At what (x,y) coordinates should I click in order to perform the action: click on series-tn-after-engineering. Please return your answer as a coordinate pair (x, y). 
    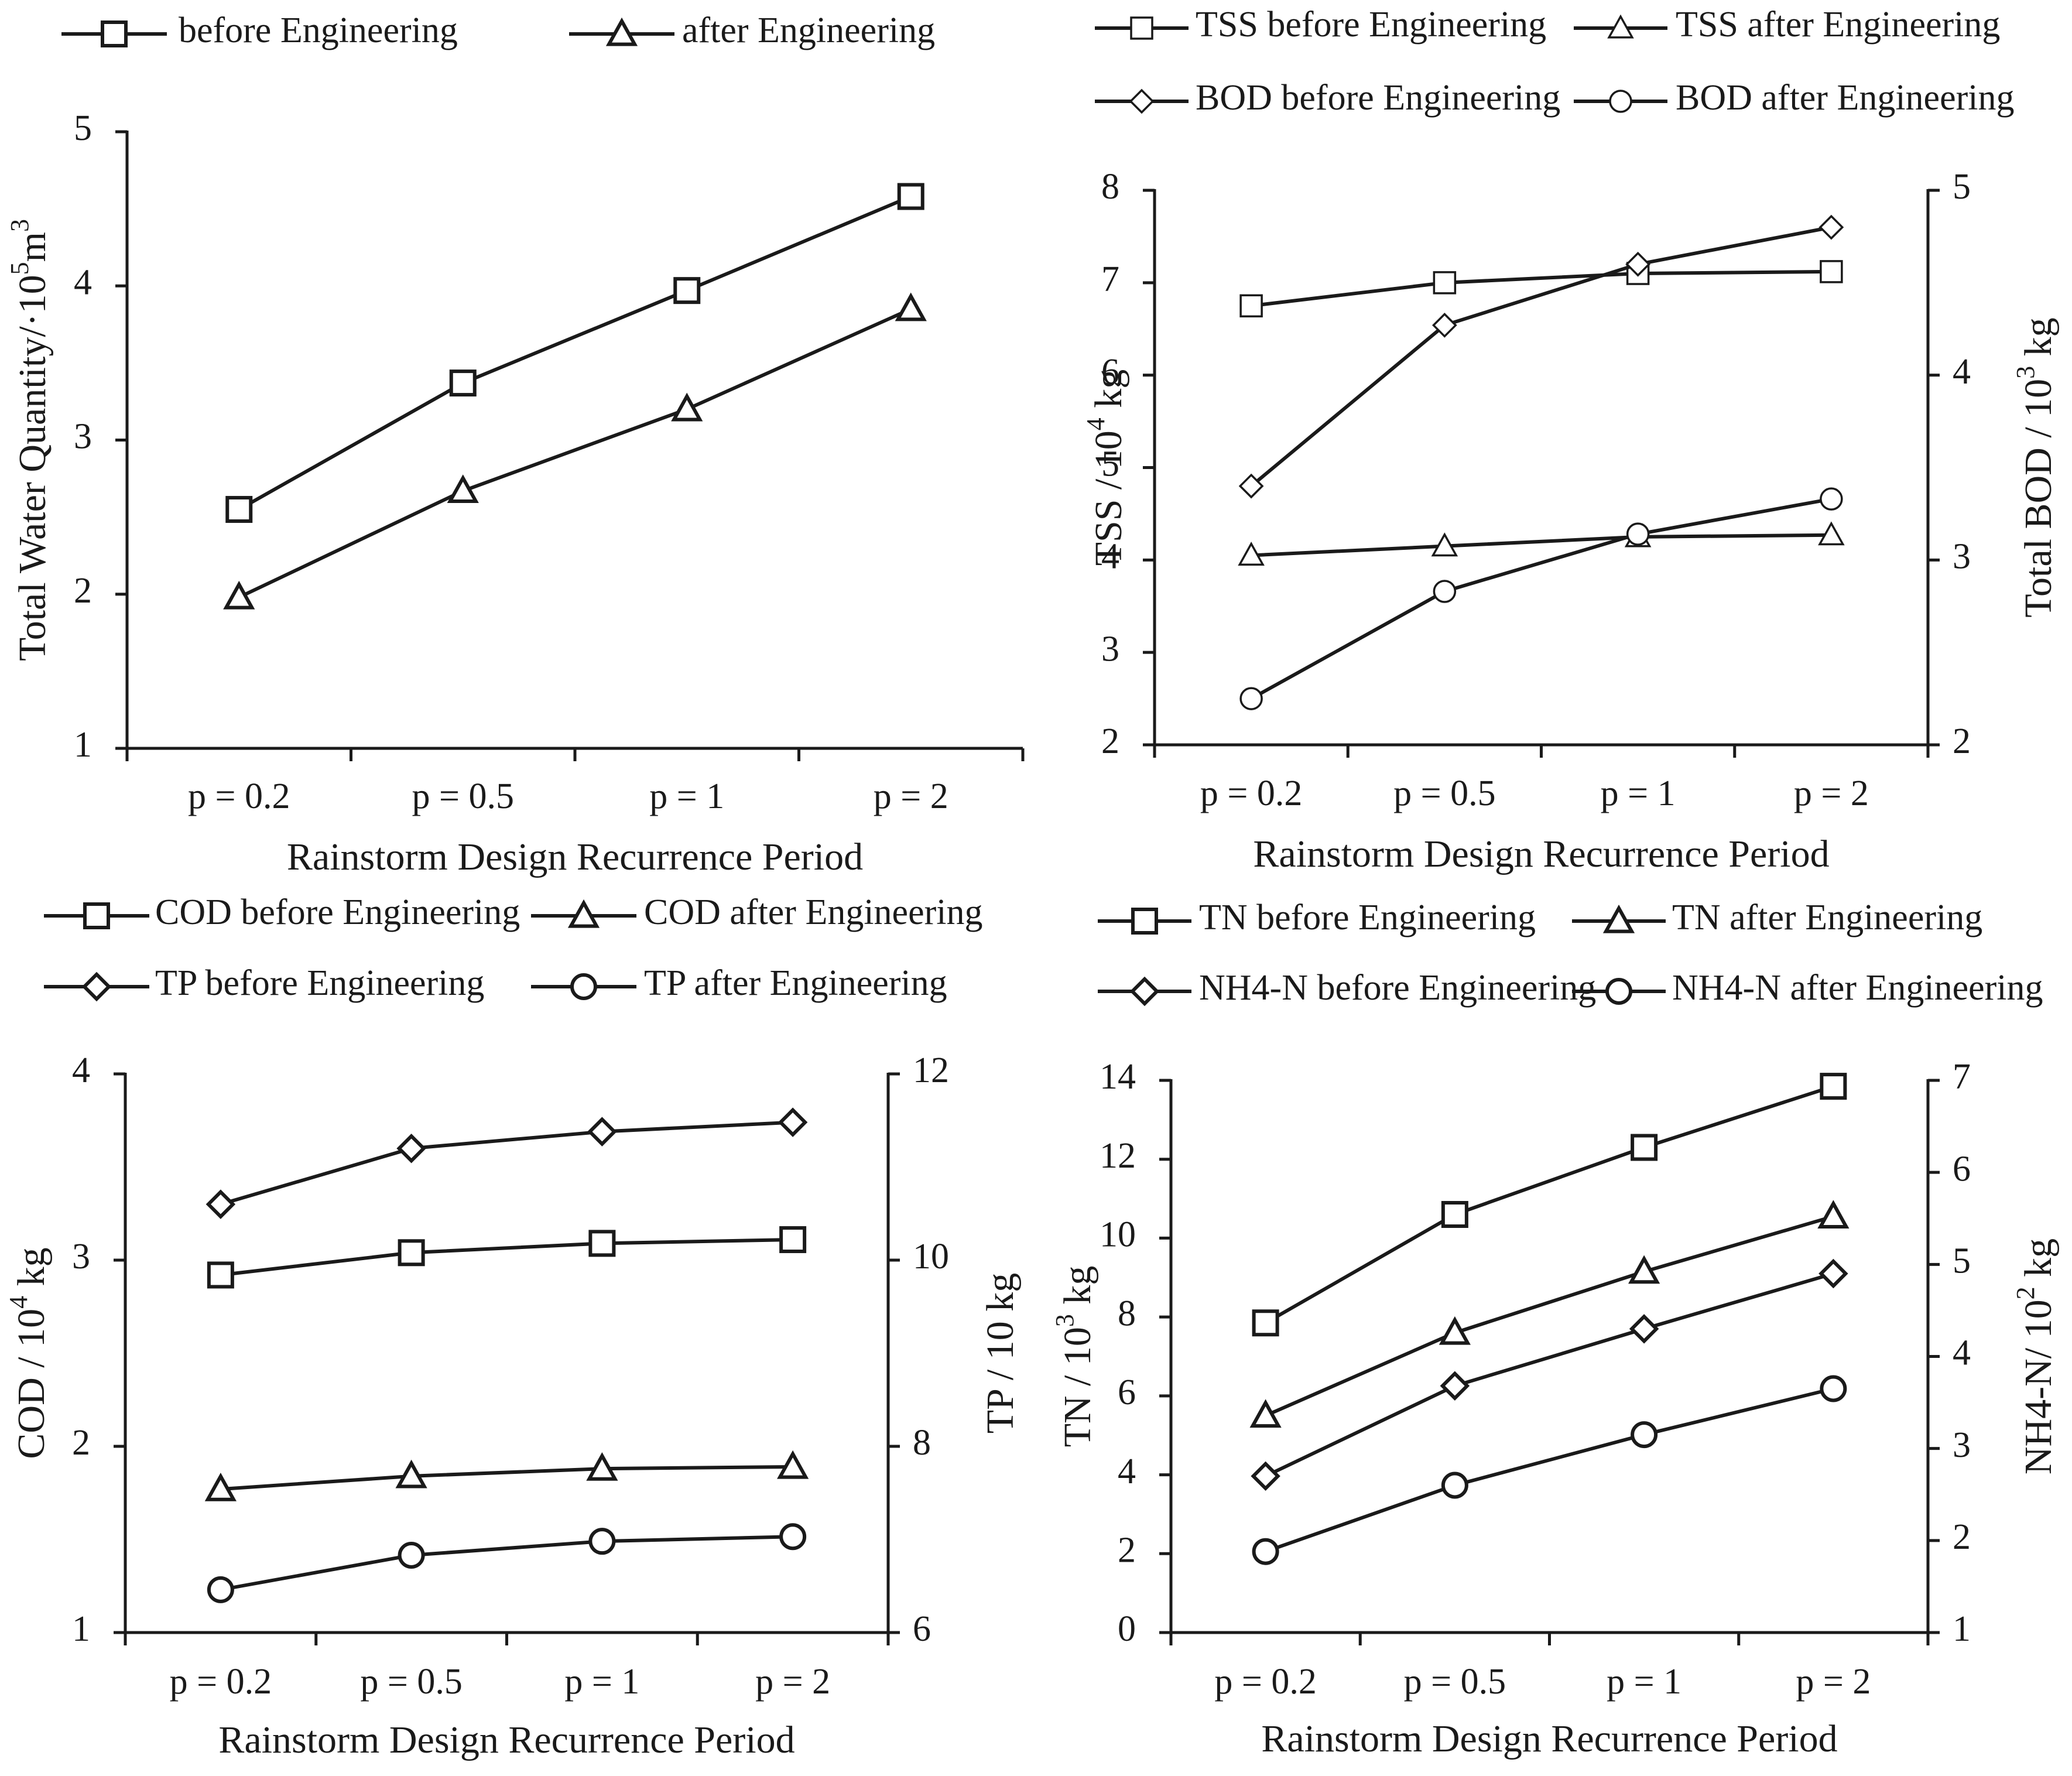
    Looking at the image, I should click on (1549, 1314).